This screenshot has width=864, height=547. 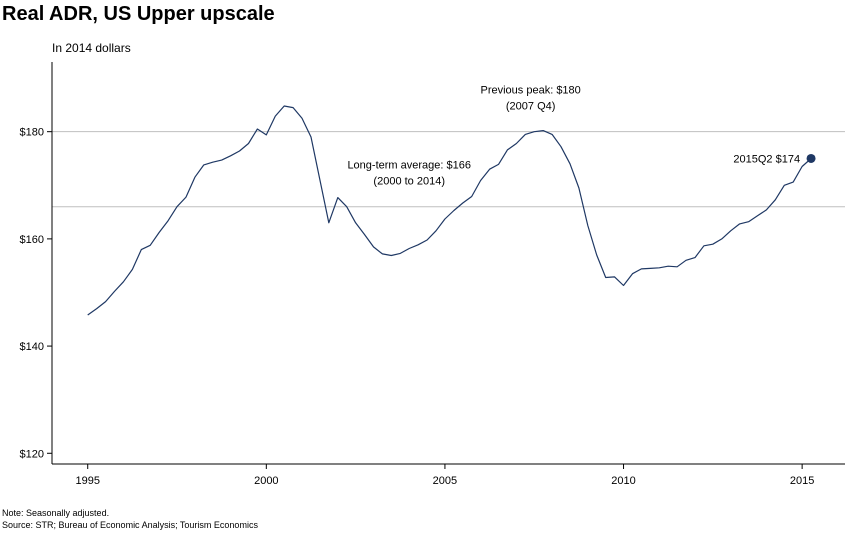 What do you see at coordinates (91, 48) in the screenshot?
I see `y-axis-unit-label: In 2014 dollars` at bounding box center [91, 48].